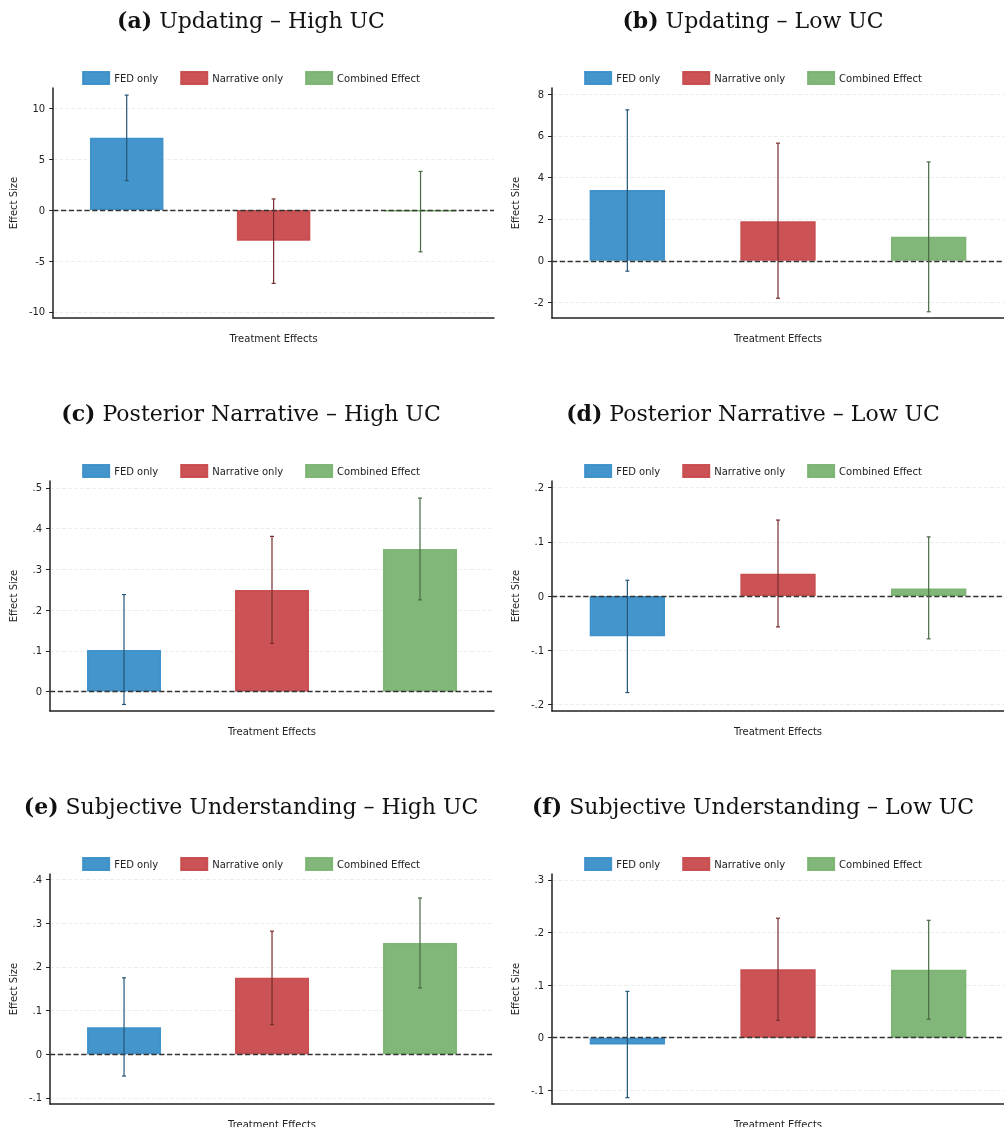 The height and width of the screenshot is (1127, 1004). I want to click on y-tick-label: -2, so click(539, 302).